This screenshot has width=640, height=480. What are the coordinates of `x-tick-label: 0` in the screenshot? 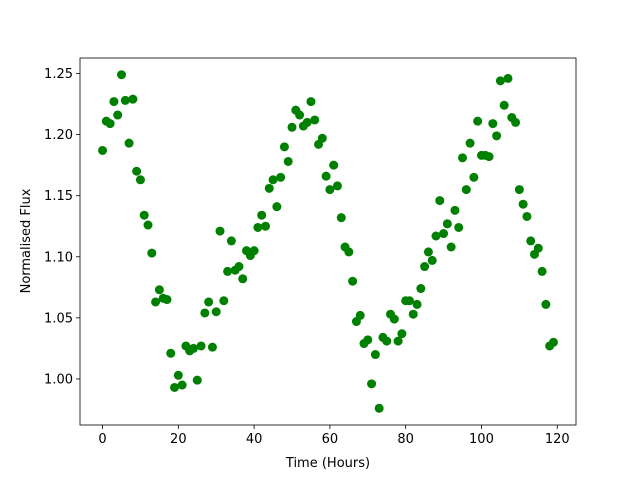 It's located at (102, 439).